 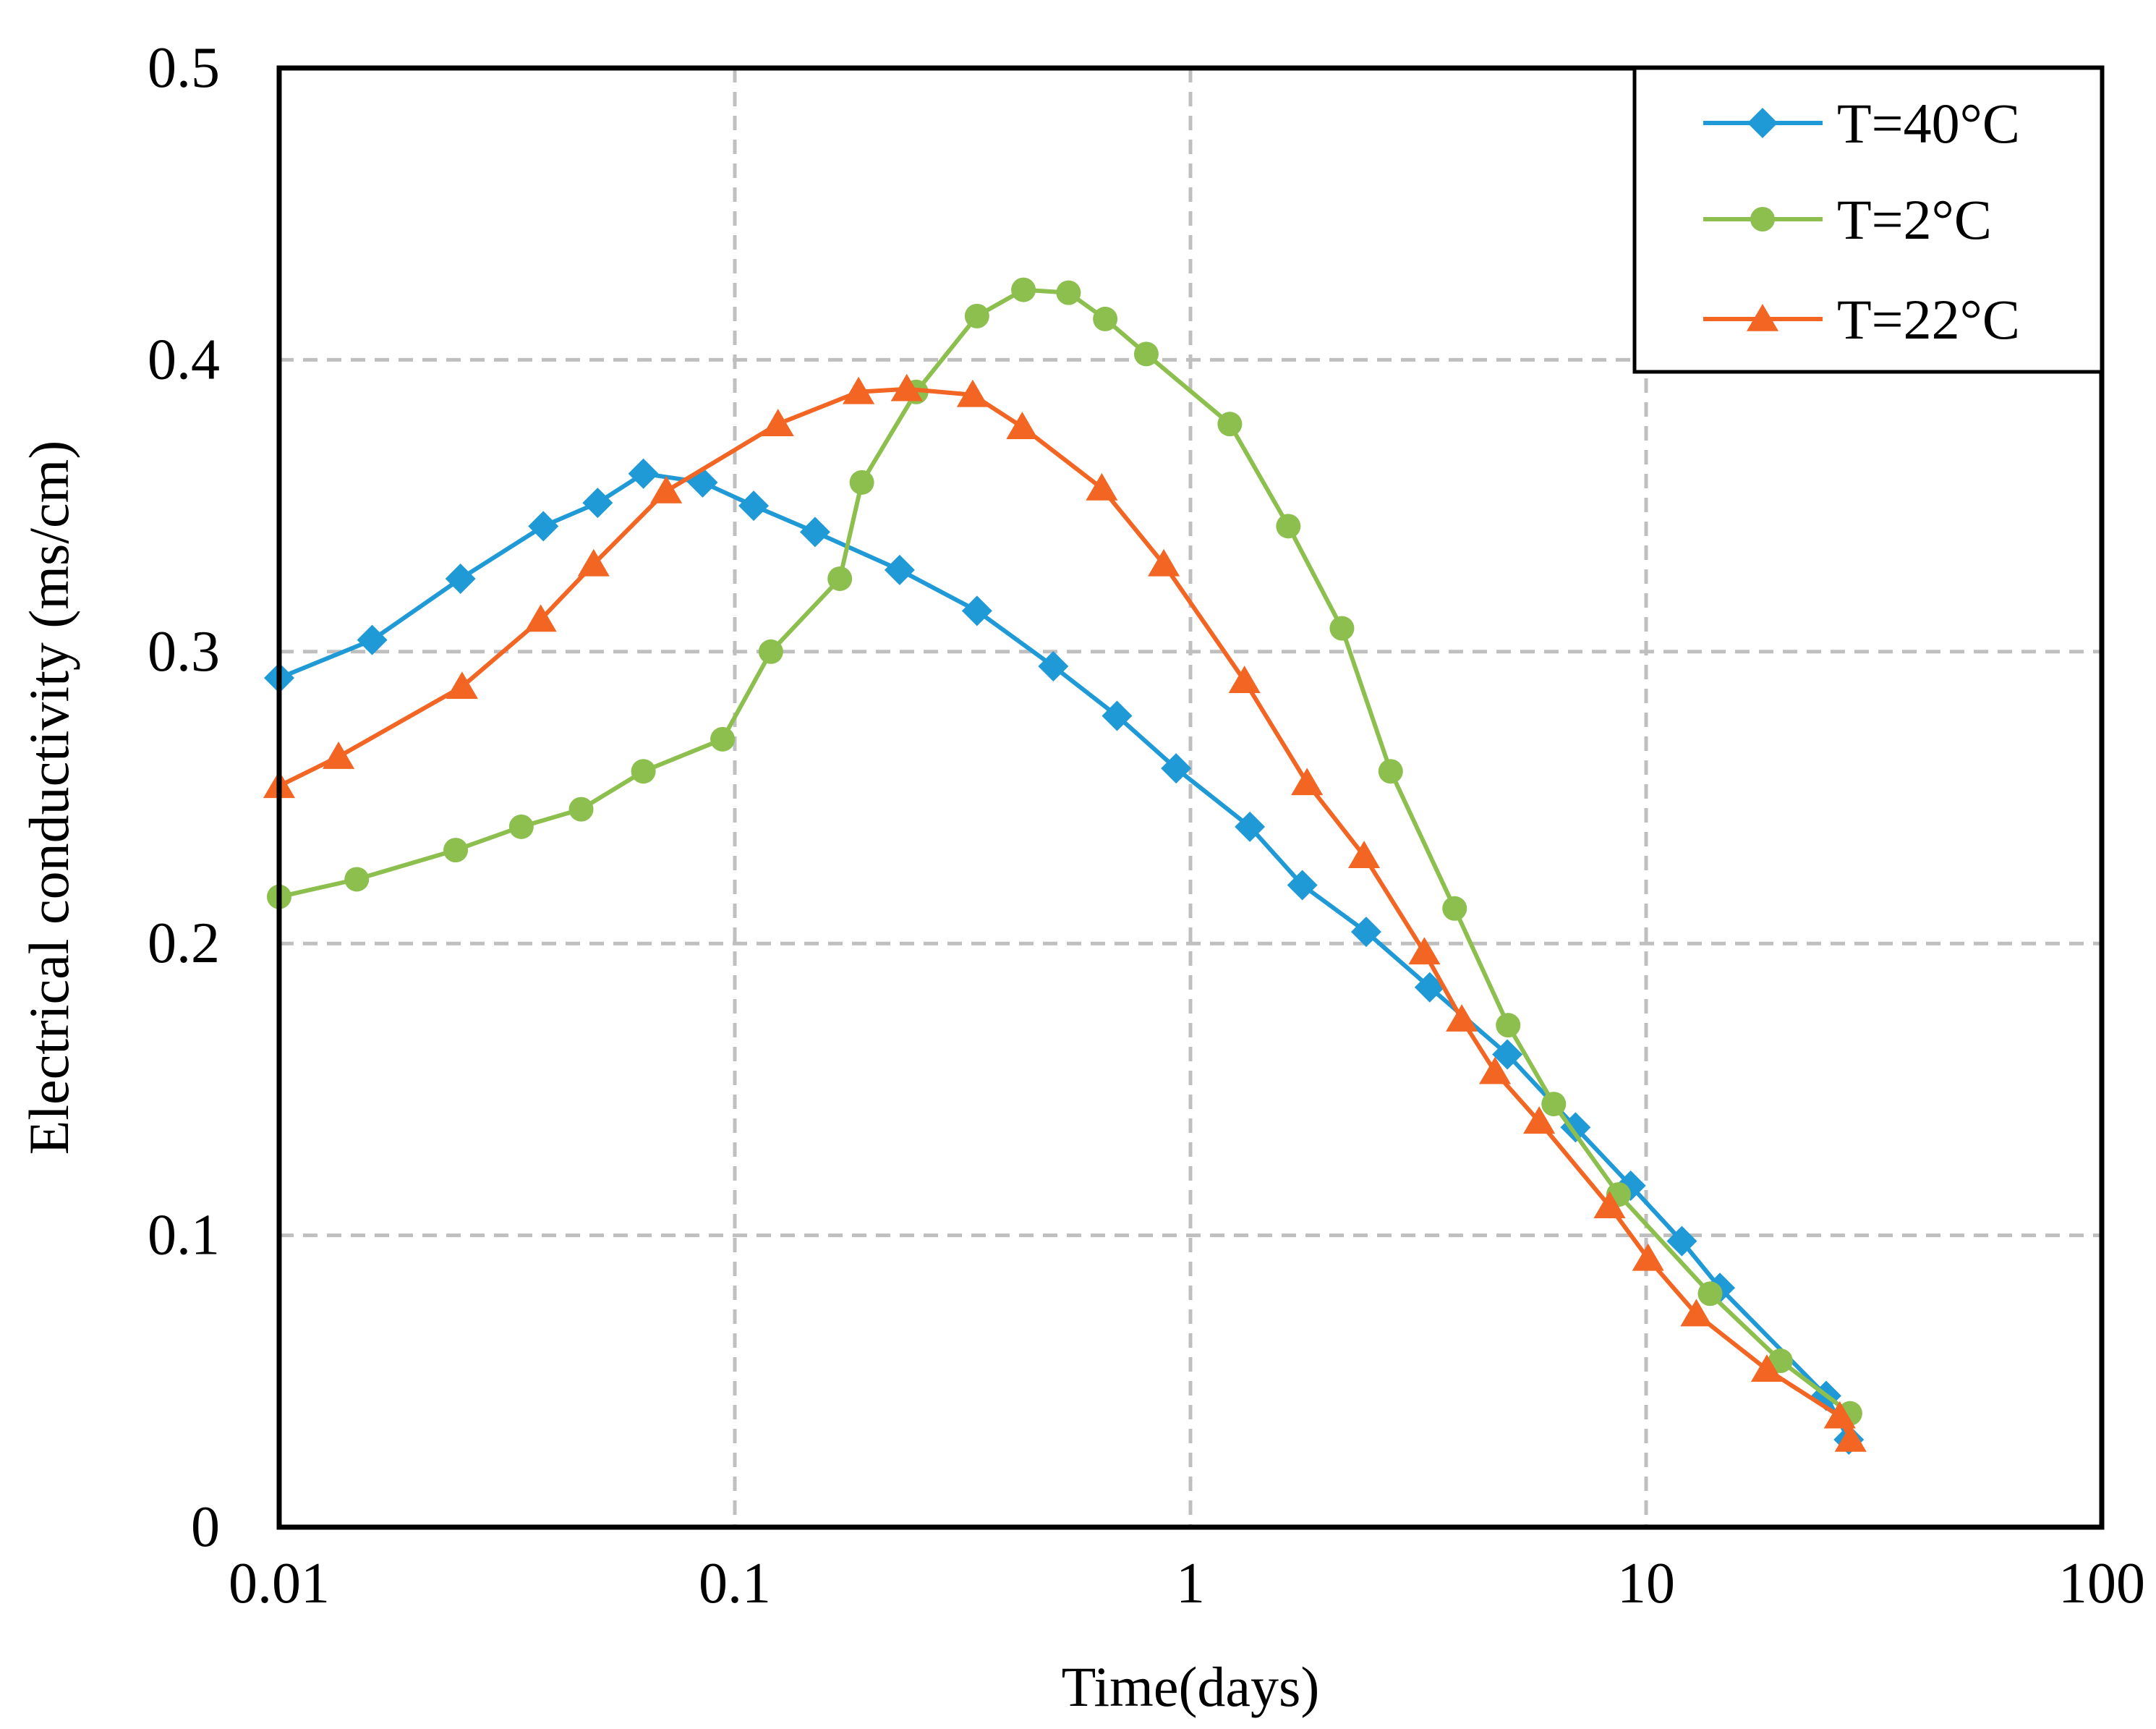 I want to click on legend-label: T=40°C, so click(x=1928, y=123).